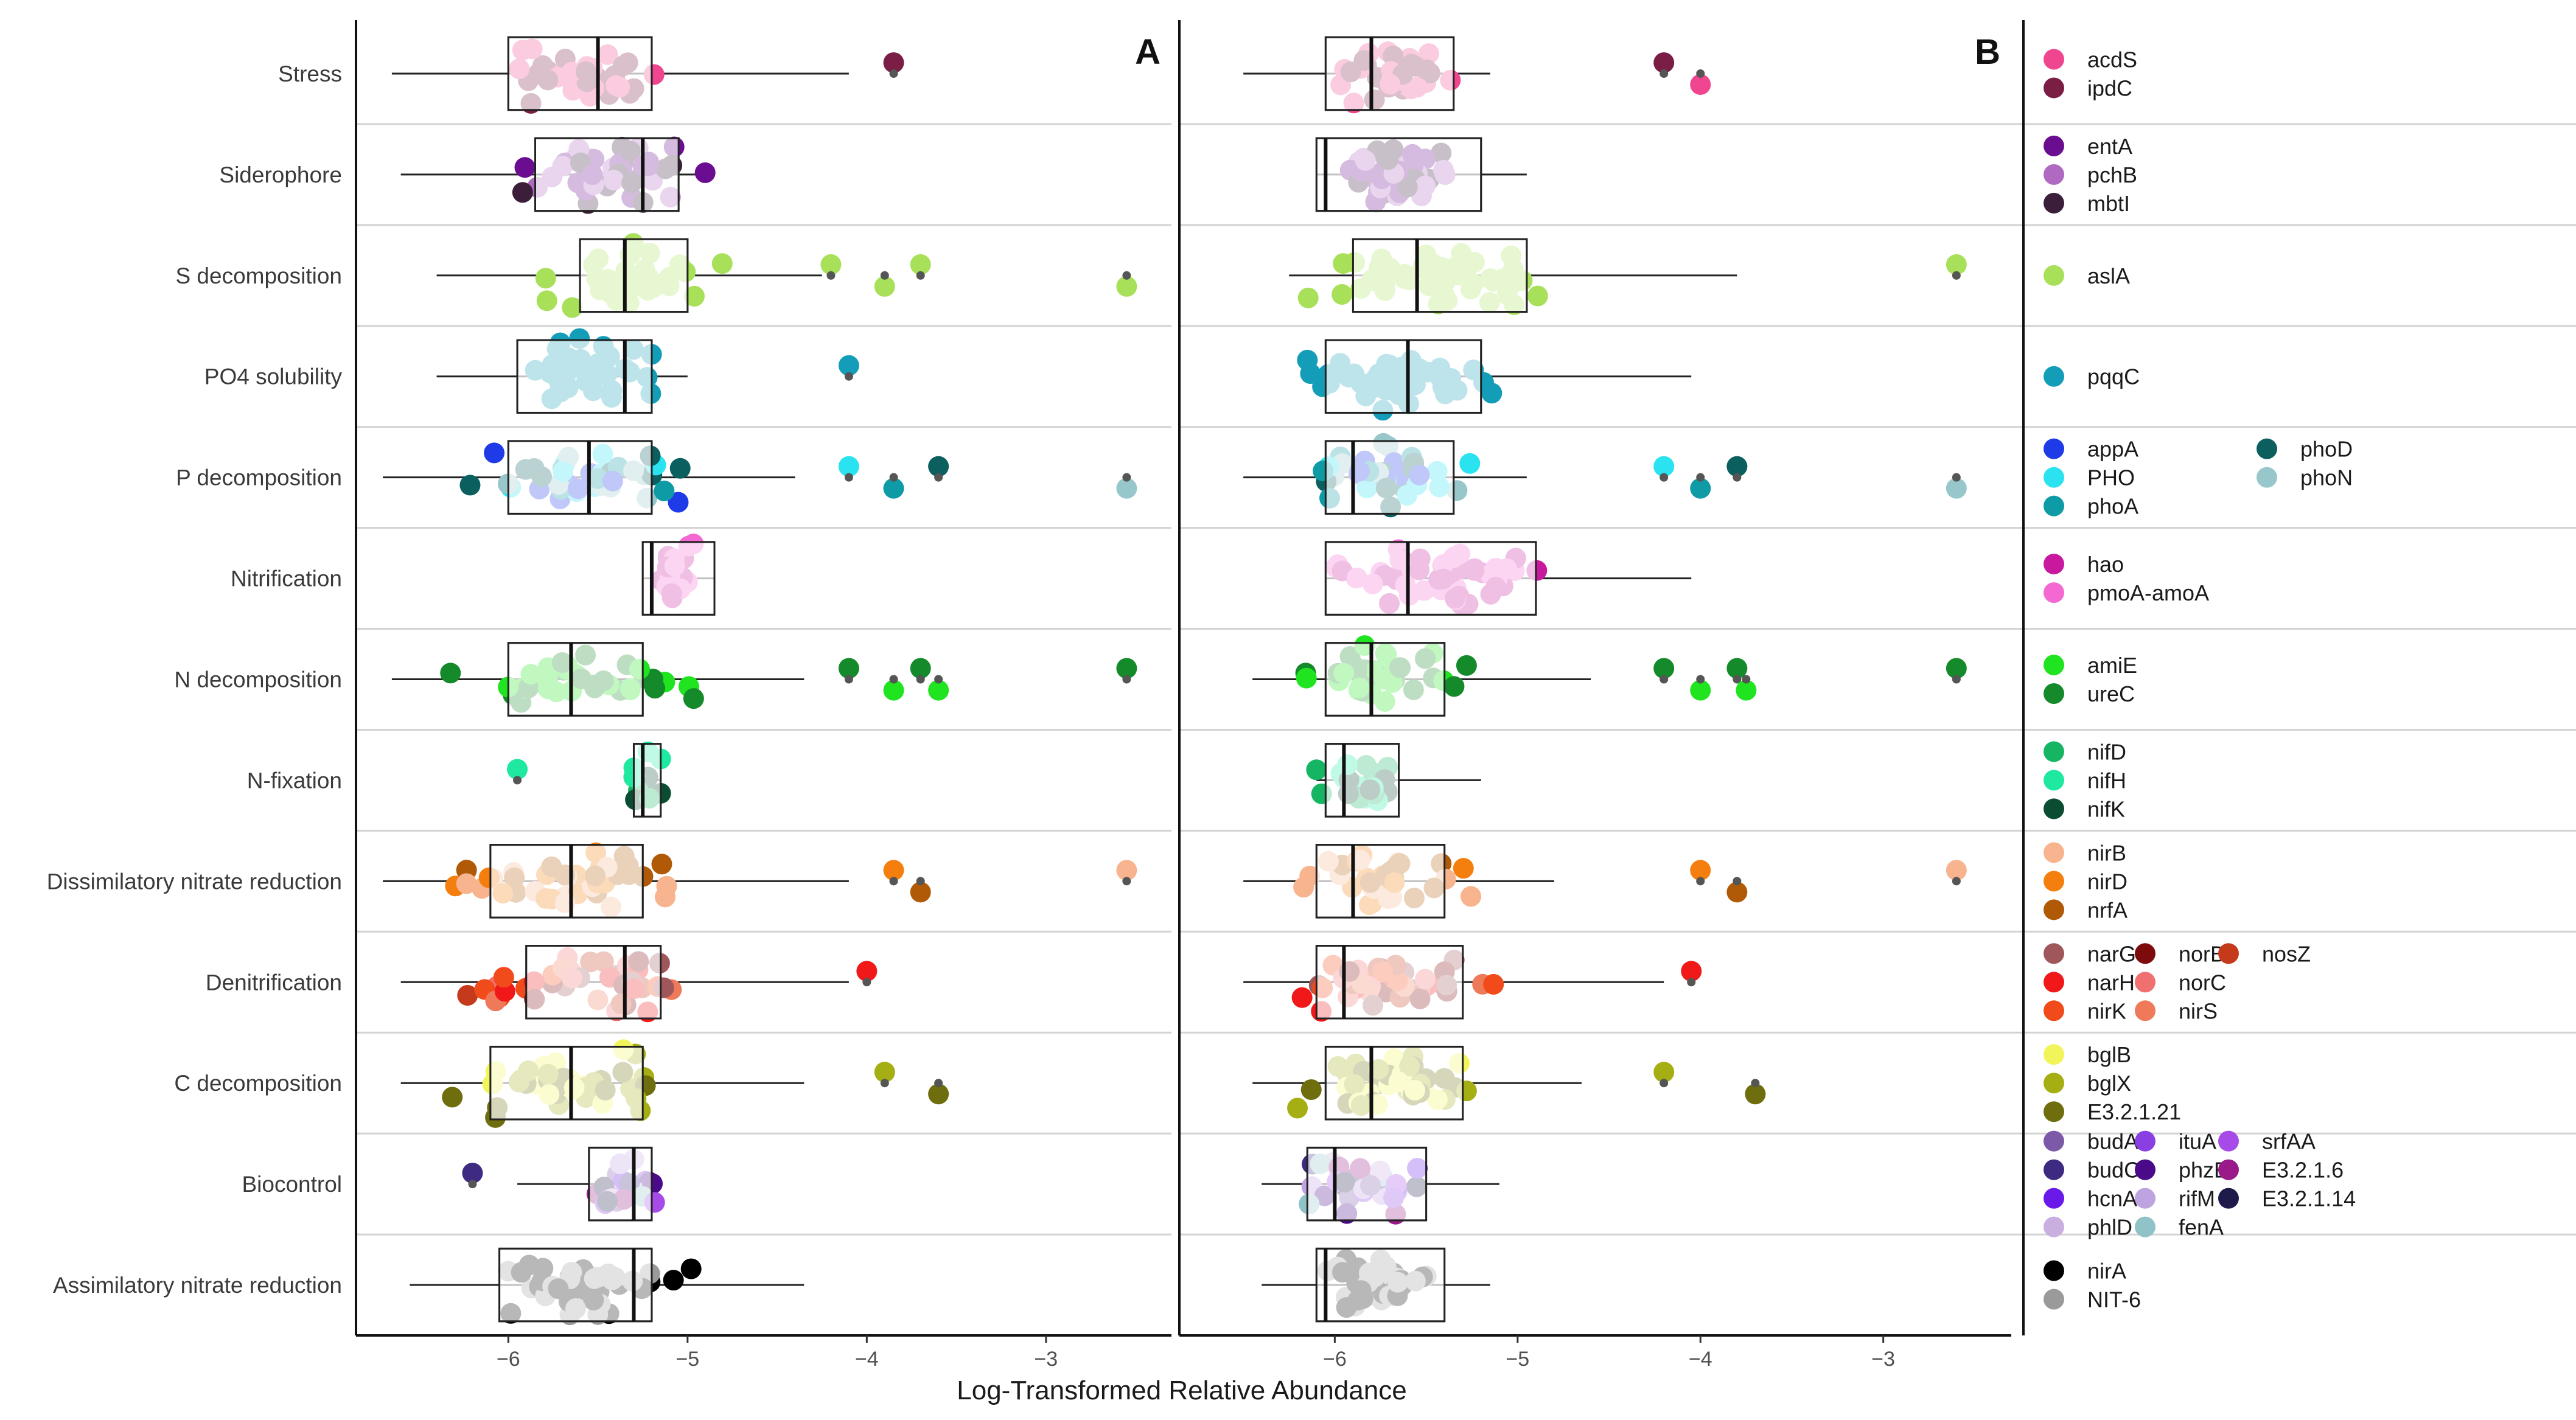 The height and width of the screenshot is (1420, 2576). Describe the element at coordinates (2087, 1083) in the screenshot. I see `legend-item: bglX` at that location.